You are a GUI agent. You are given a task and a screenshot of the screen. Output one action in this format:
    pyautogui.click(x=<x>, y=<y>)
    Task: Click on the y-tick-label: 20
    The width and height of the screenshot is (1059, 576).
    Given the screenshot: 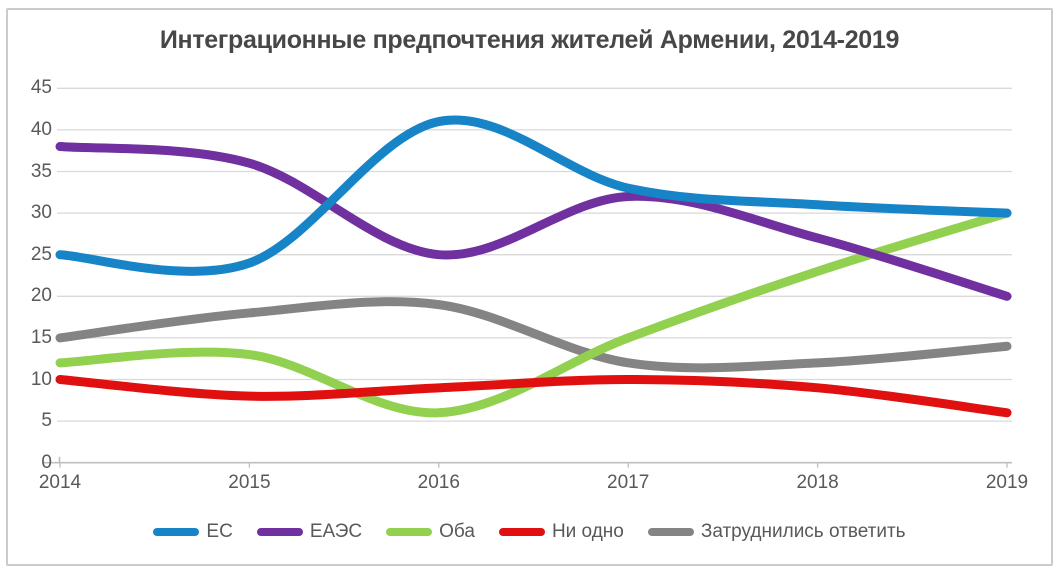 What is the action you would take?
    pyautogui.click(x=41, y=296)
    